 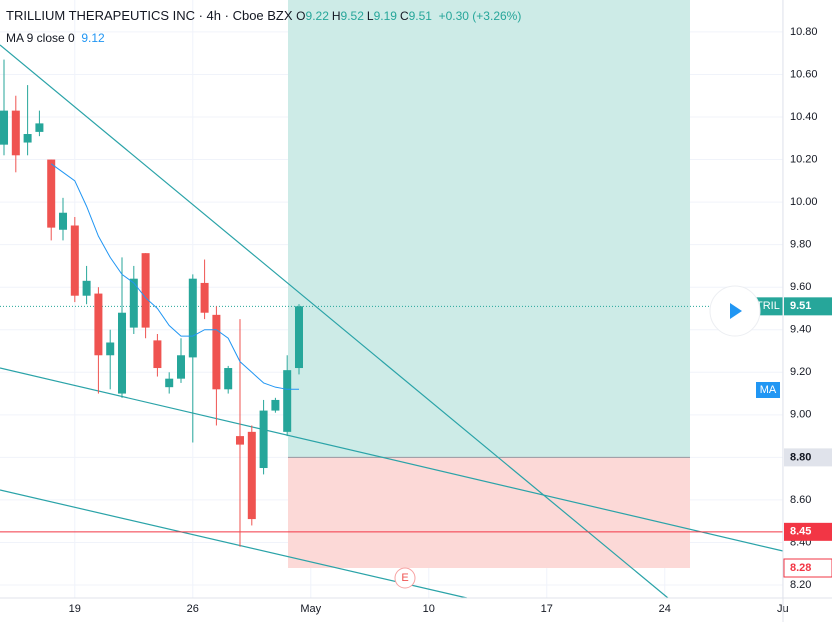 I want to click on x-tick-label: May, so click(x=310, y=609).